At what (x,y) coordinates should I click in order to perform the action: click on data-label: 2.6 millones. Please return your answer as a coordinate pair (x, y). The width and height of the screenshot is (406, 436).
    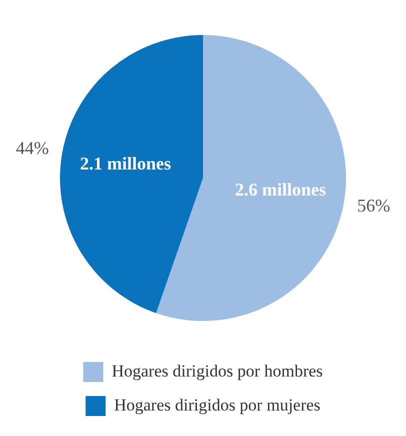
    Looking at the image, I should click on (280, 190).